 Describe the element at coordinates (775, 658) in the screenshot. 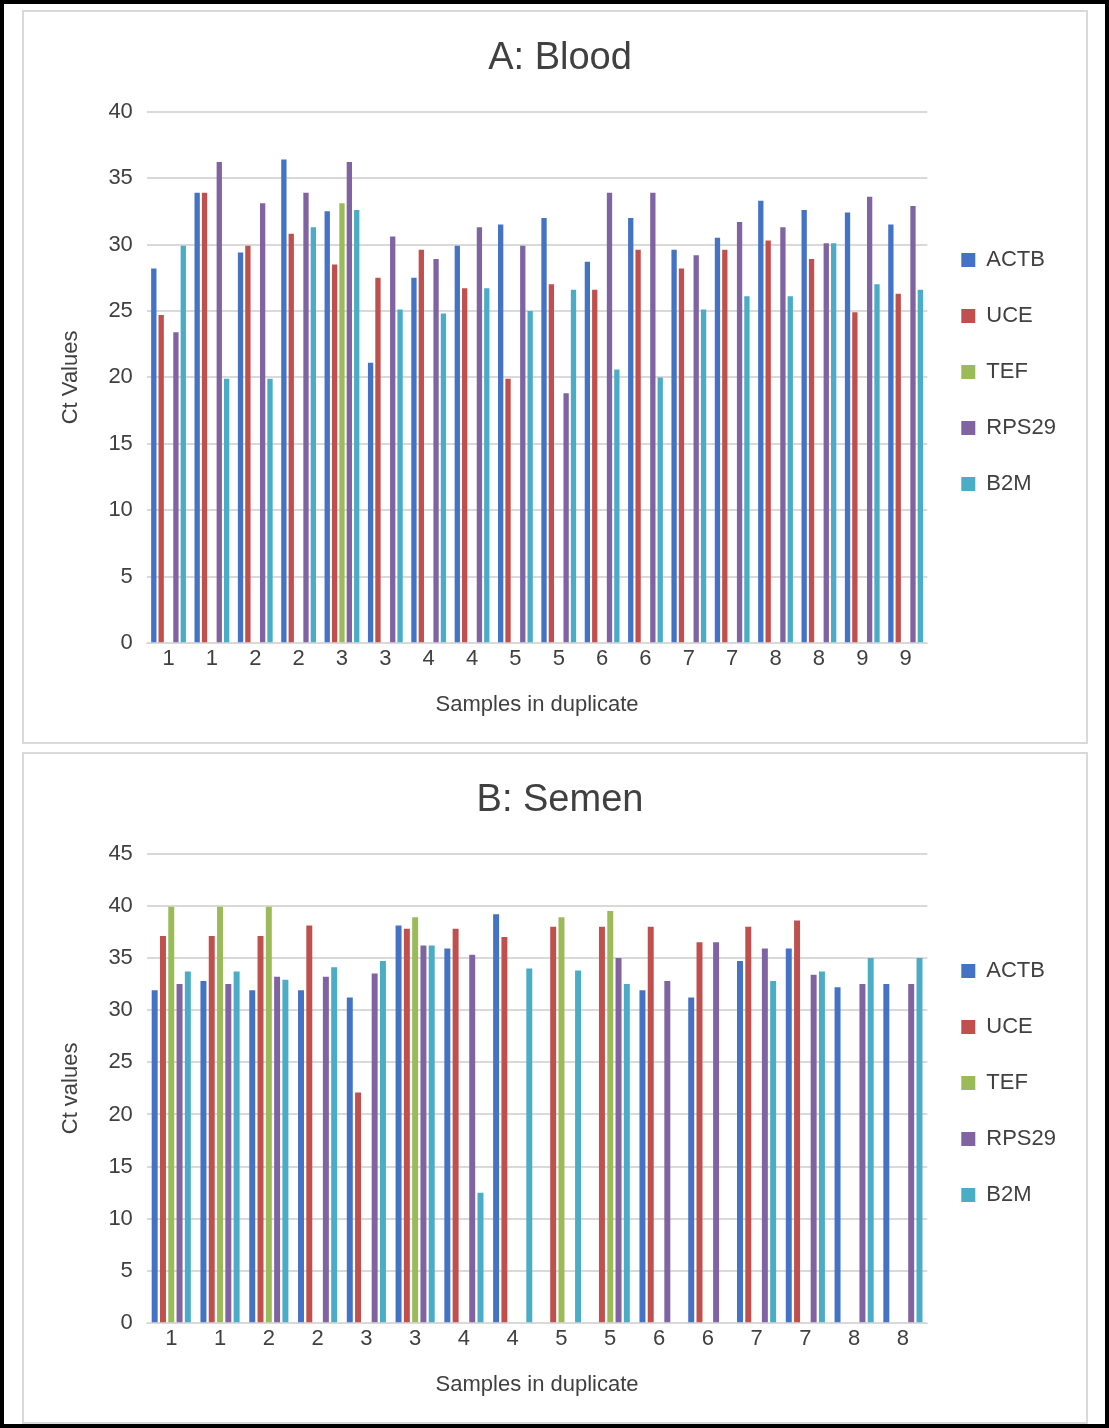

I see `x-tick-label: 8` at that location.